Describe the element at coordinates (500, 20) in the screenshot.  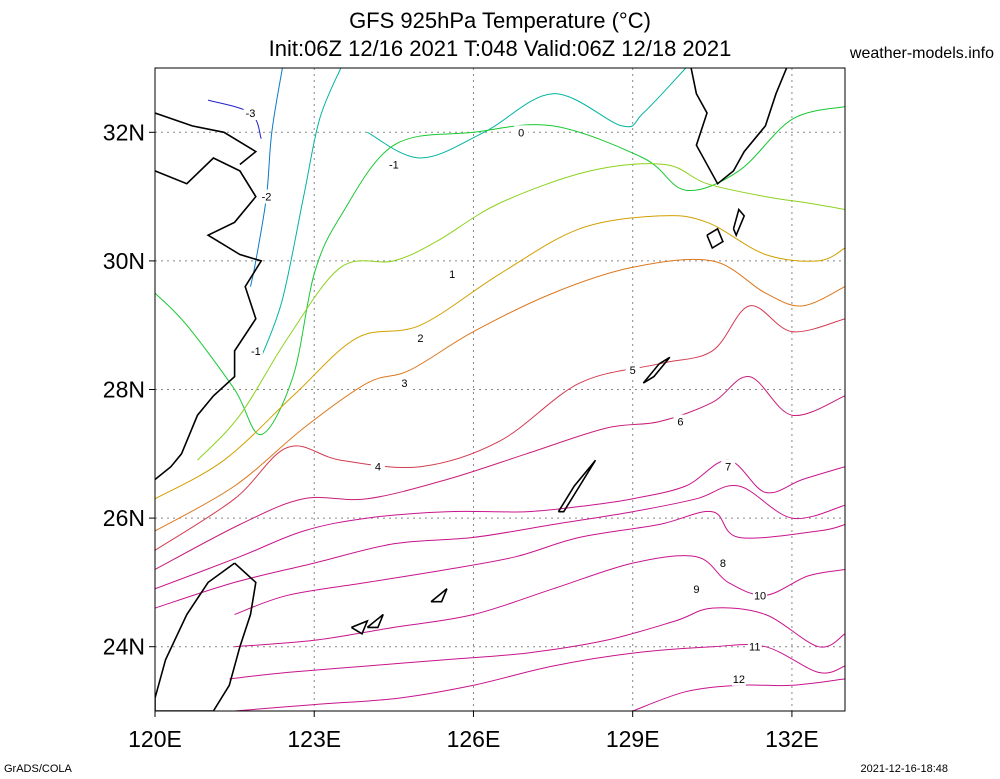
I see `map-title-line-1: GFS 925hPa Temperature (°C)` at that location.